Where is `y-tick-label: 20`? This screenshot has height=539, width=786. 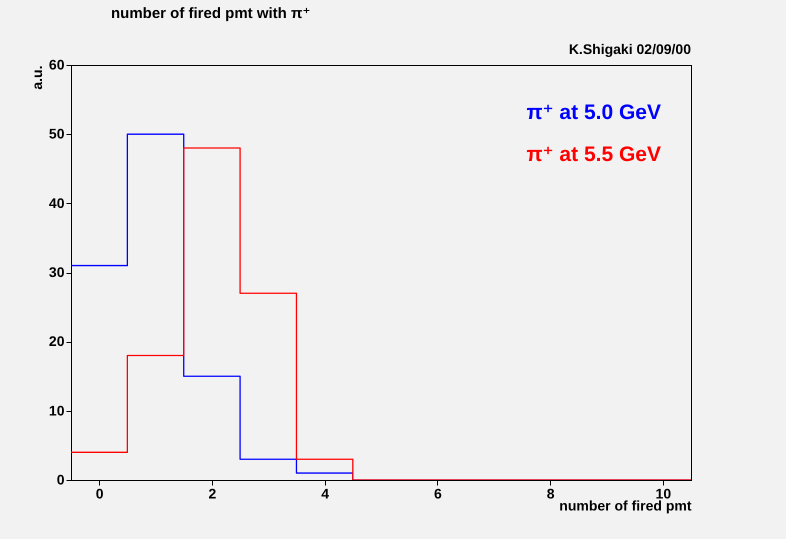
y-tick-label: 20 is located at coordinates (56, 341).